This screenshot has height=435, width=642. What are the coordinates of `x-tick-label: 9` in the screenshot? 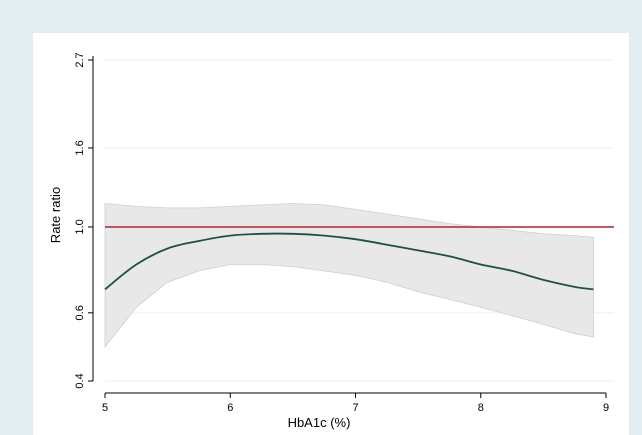 It's located at (606, 408).